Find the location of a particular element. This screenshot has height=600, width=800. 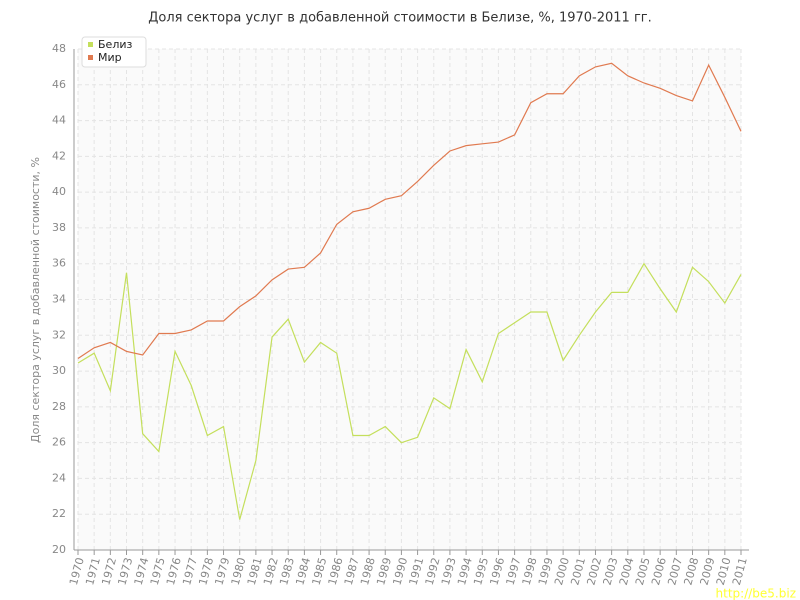

y-tick-label: 20 is located at coordinates (59, 549).